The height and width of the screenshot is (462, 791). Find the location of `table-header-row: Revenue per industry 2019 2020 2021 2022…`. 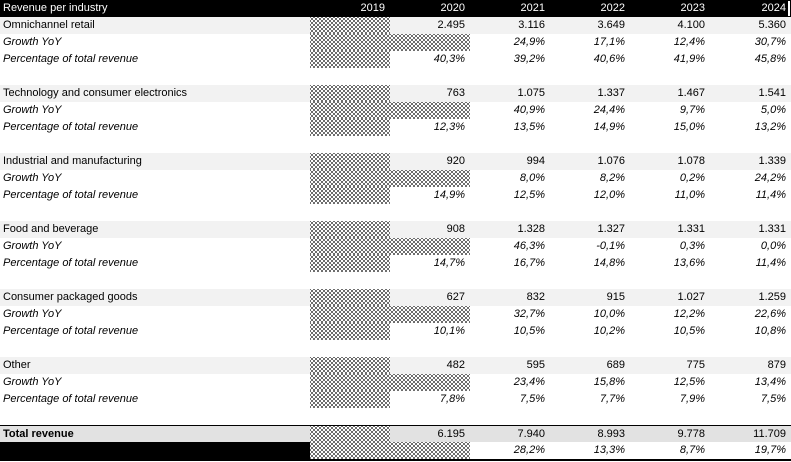

table-header-row: Revenue per industry 2019 2020 2021 2022… is located at coordinates (395, 8).